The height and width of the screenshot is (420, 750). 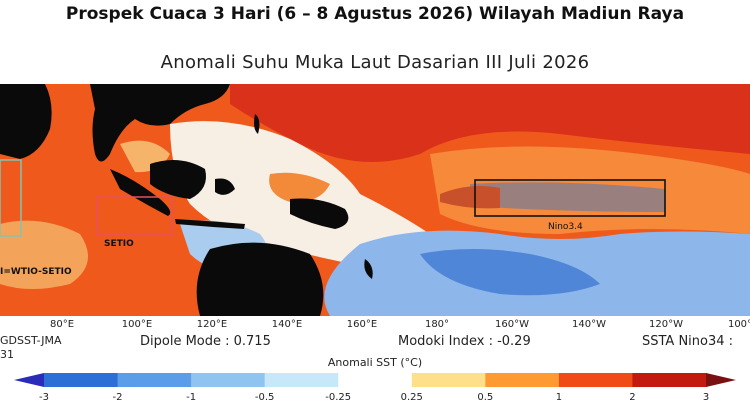 I want to click on region-box-setio, so click(x=134, y=215).